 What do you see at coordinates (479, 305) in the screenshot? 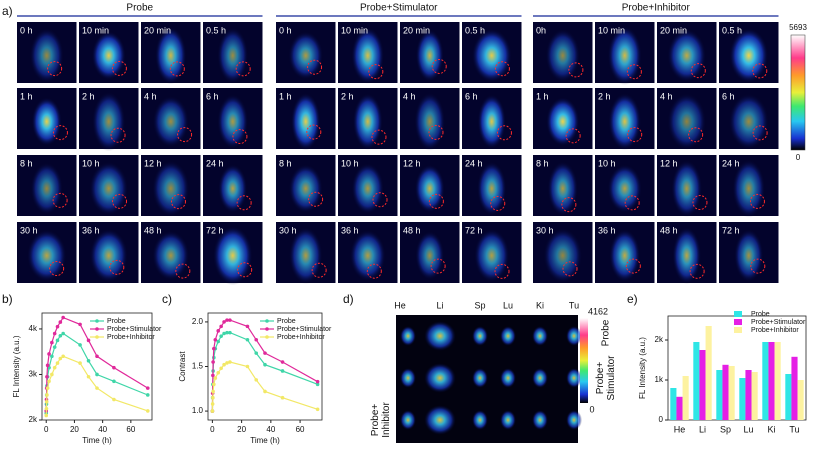
I see `organ-label: Sp` at bounding box center [479, 305].